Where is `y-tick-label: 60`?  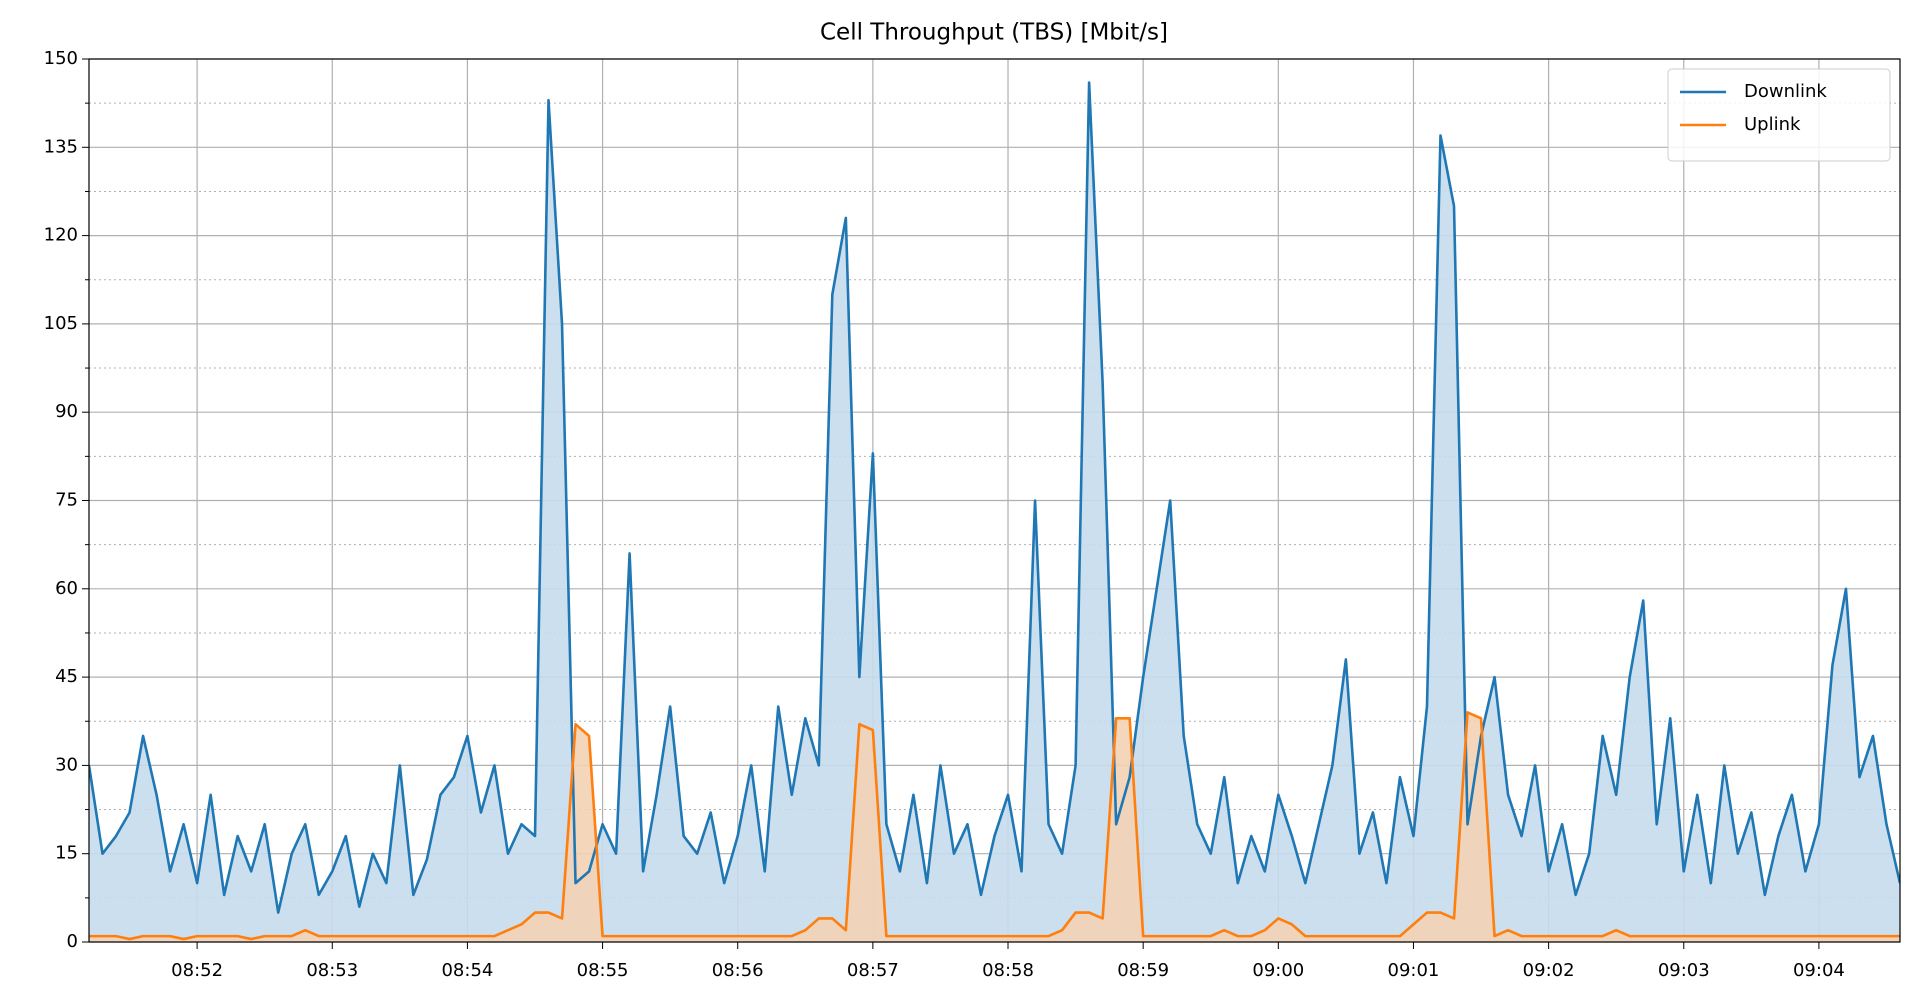 y-tick-label: 60 is located at coordinates (66, 588).